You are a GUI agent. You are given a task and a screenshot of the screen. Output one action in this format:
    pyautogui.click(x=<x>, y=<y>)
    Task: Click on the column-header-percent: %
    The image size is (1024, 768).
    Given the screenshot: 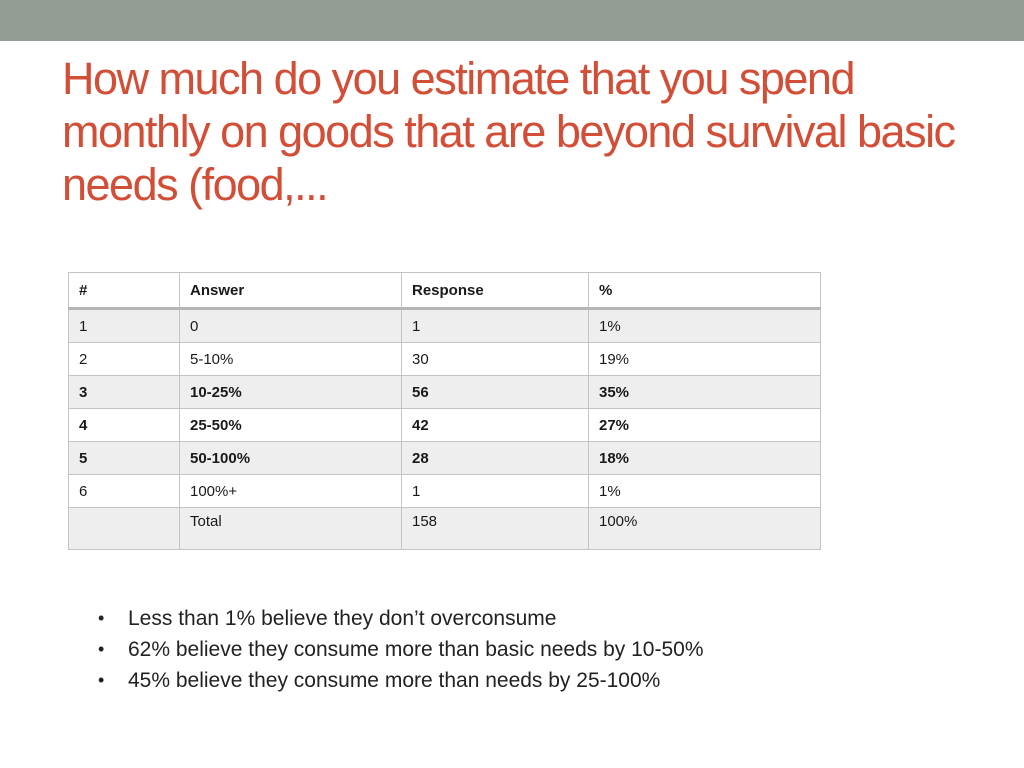 What is the action you would take?
    pyautogui.click(x=704, y=291)
    